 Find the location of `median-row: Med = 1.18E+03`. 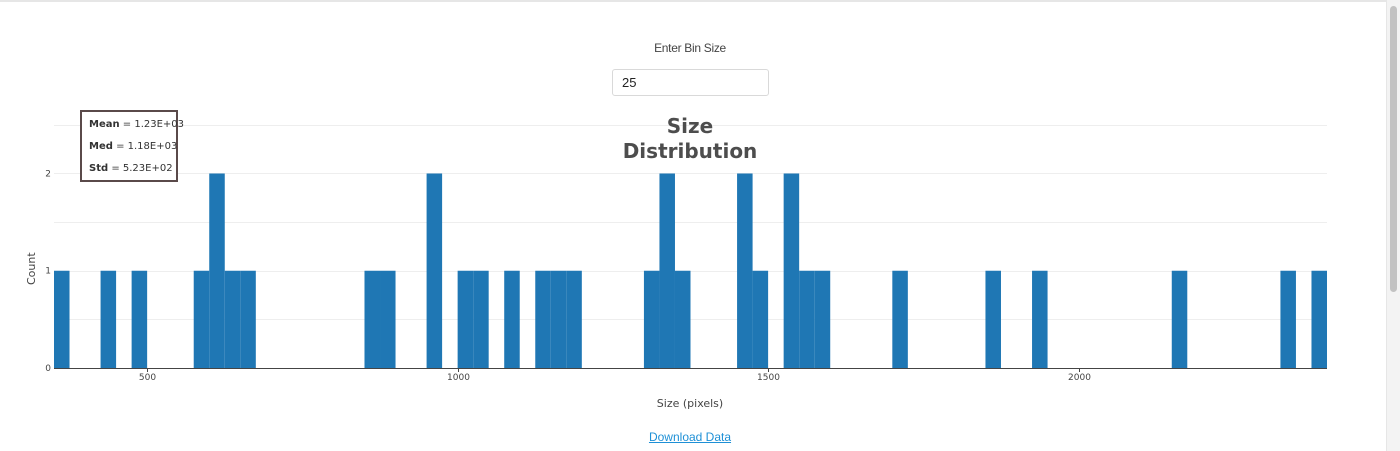

median-row: Med = 1.18E+03 is located at coordinates (133, 152).